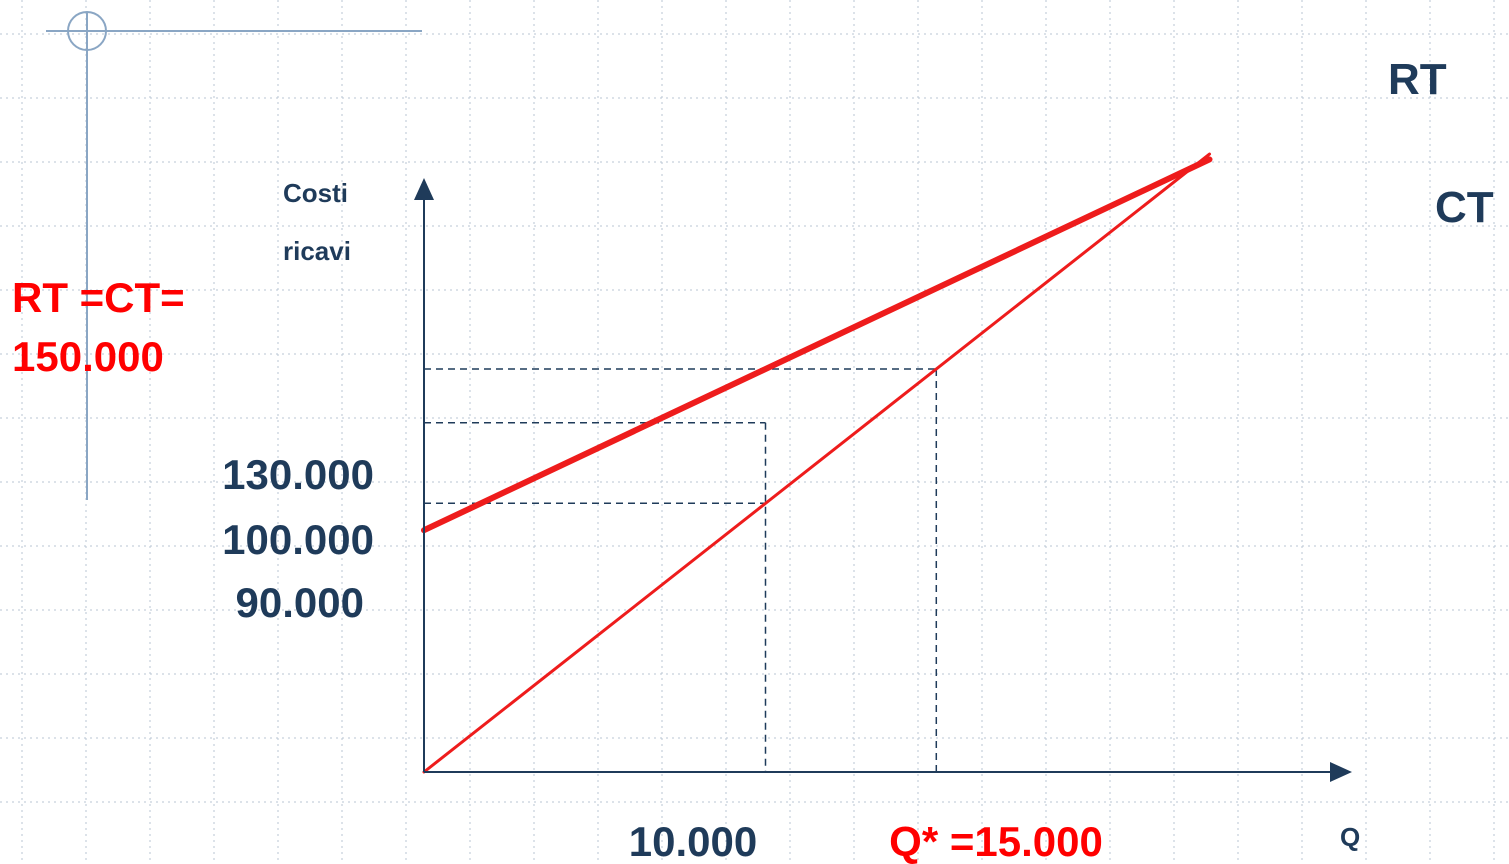 The width and height of the screenshot is (1509, 864). What do you see at coordinates (1464, 207) in the screenshot?
I see `series-label-ct: CT` at bounding box center [1464, 207].